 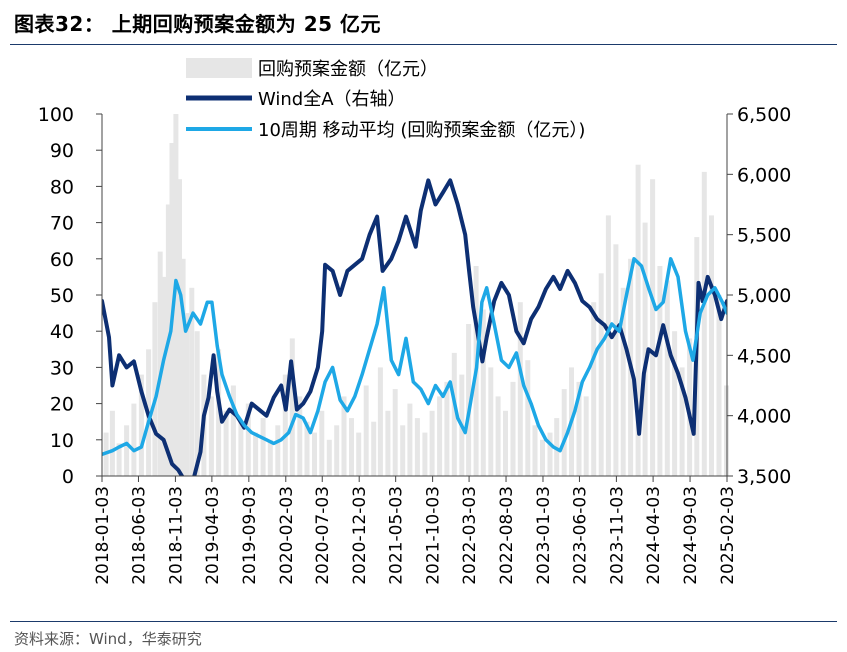 What do you see at coordinates (348, 69) in the screenshot?
I see `legend-label-buyback: 回购预案金额（亿元）` at bounding box center [348, 69].